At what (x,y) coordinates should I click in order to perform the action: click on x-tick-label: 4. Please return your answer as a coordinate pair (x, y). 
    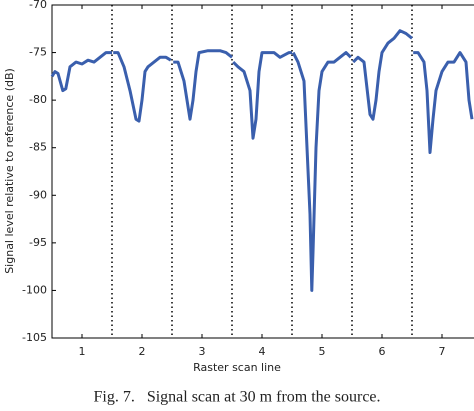
    Looking at the image, I should click on (262, 351).